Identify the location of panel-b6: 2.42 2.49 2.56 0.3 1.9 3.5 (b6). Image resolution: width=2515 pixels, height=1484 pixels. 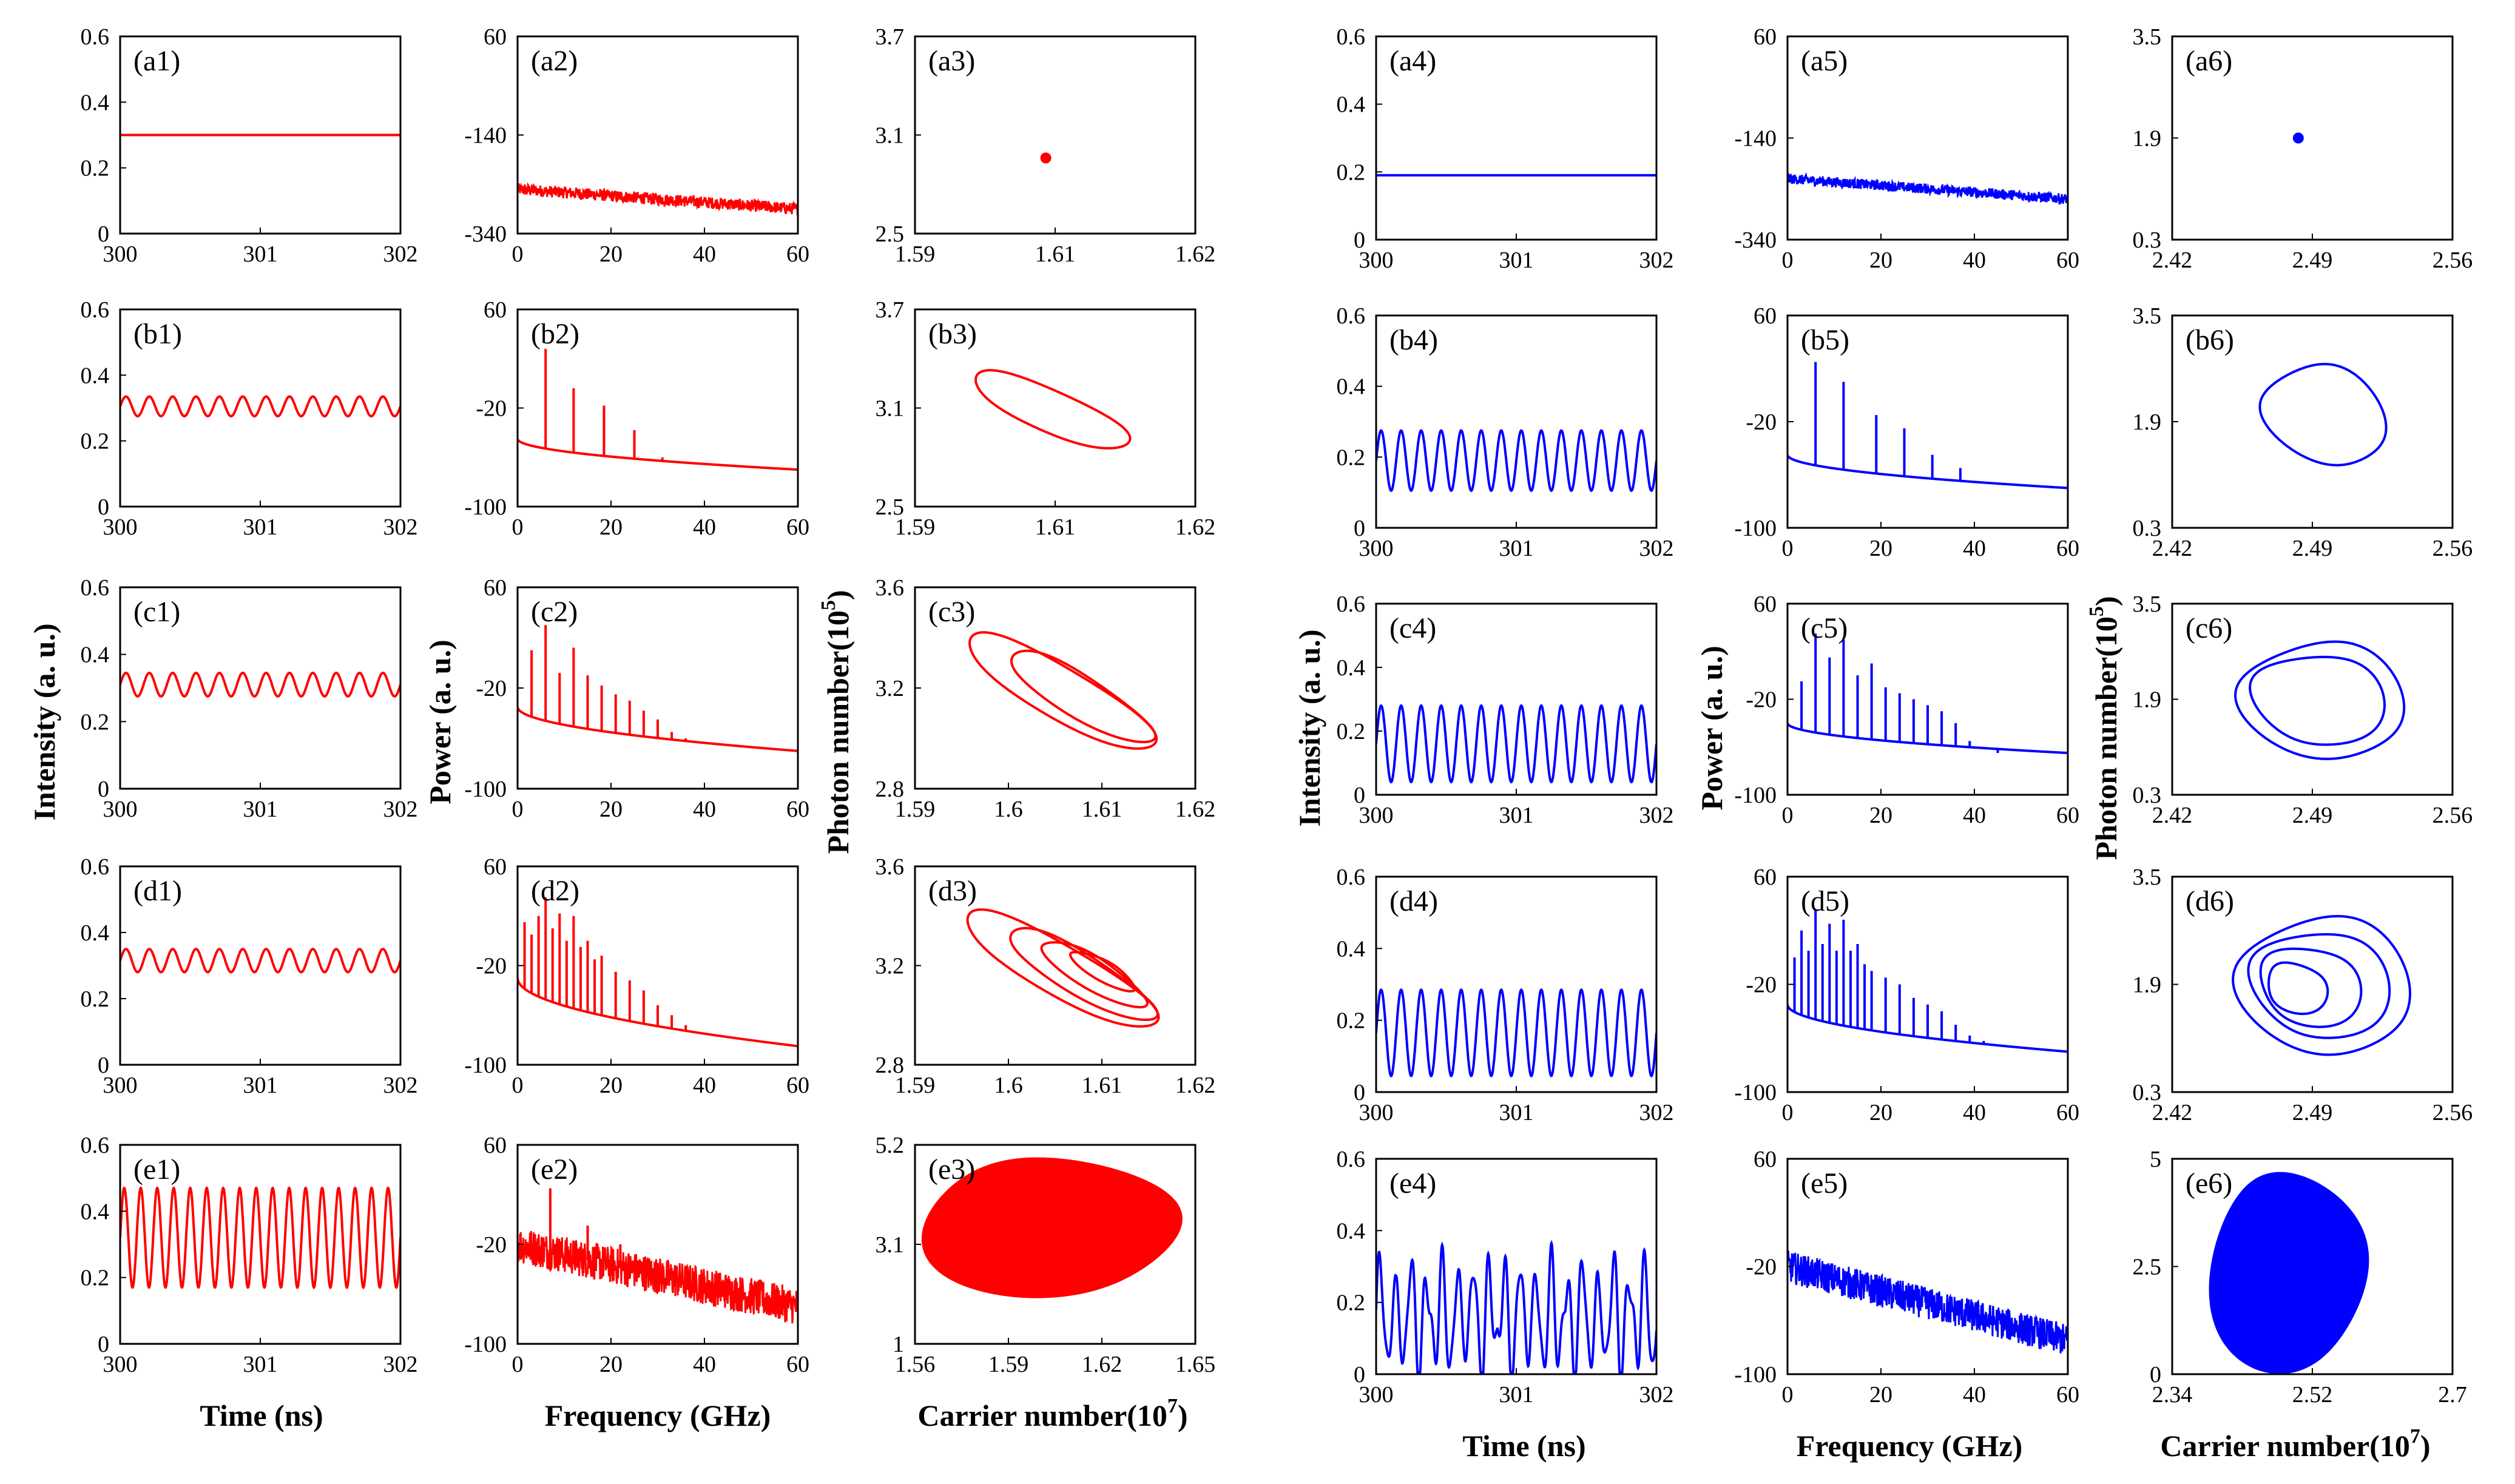
(2303, 432).